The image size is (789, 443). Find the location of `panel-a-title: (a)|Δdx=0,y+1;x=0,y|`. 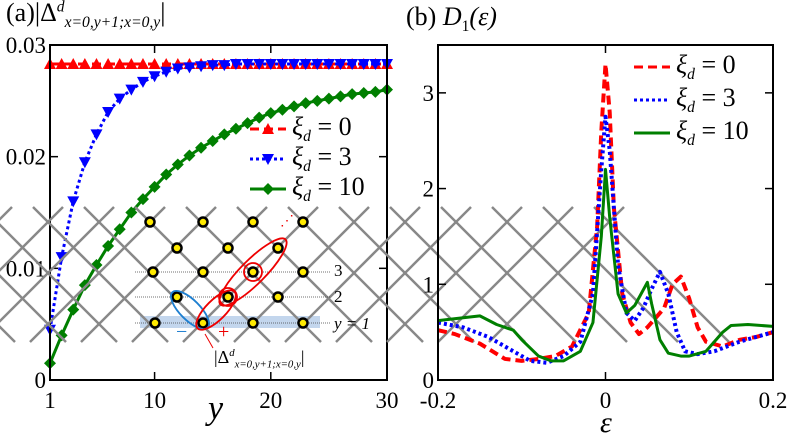

panel-a-title: (a)|Δdx=0,y+1;x=0,y| is located at coordinates (85, 15).